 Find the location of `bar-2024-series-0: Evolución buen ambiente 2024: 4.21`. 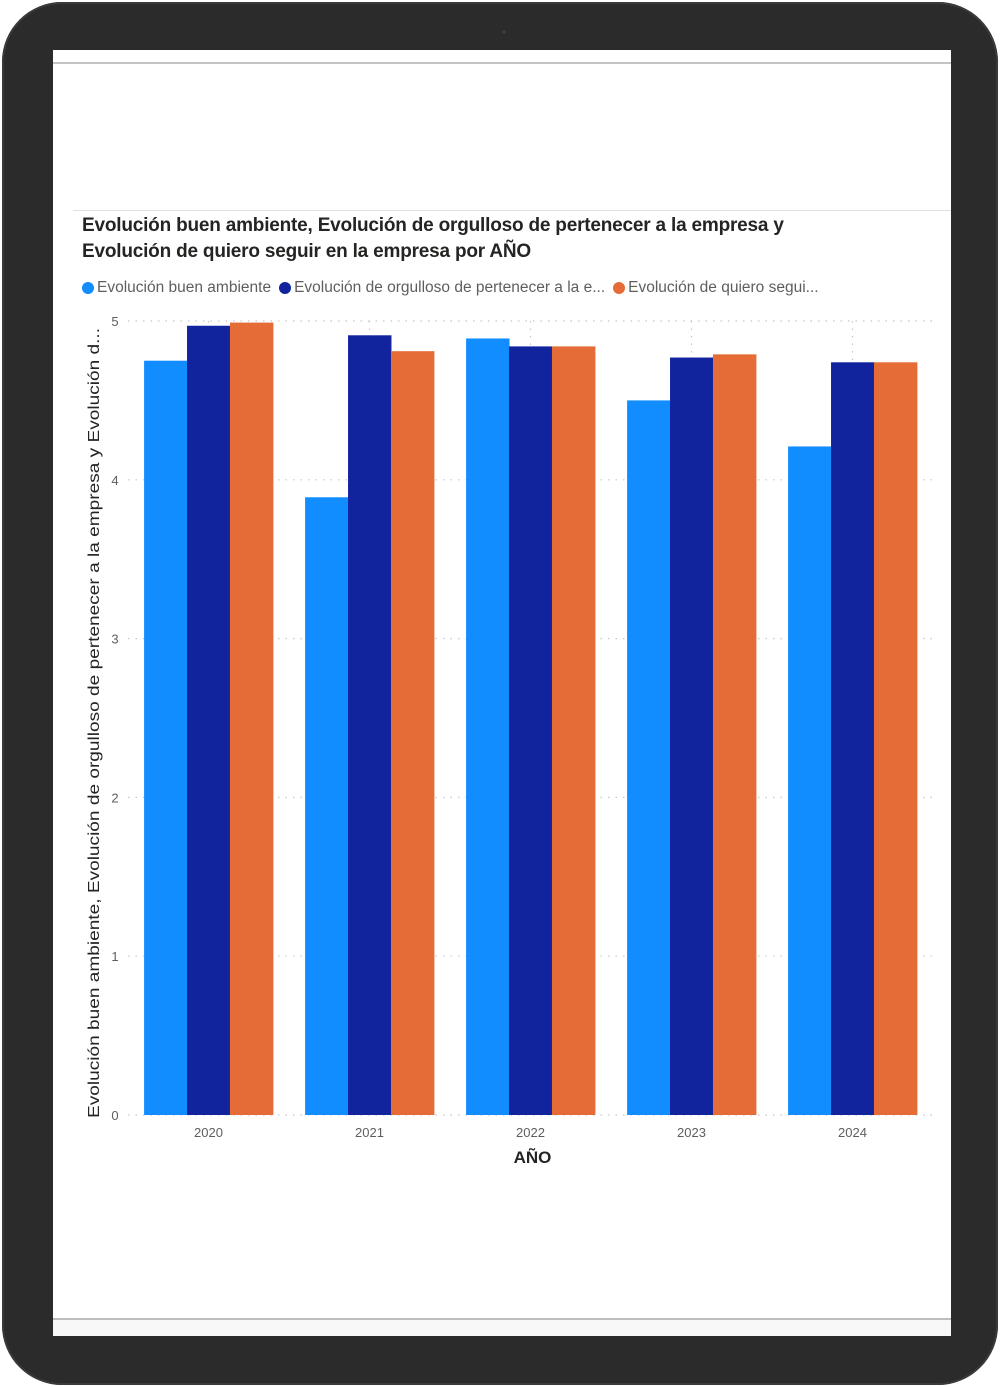

bar-2024-series-0: Evolución buen ambiente 2024: 4.21 is located at coordinates (810, 780).